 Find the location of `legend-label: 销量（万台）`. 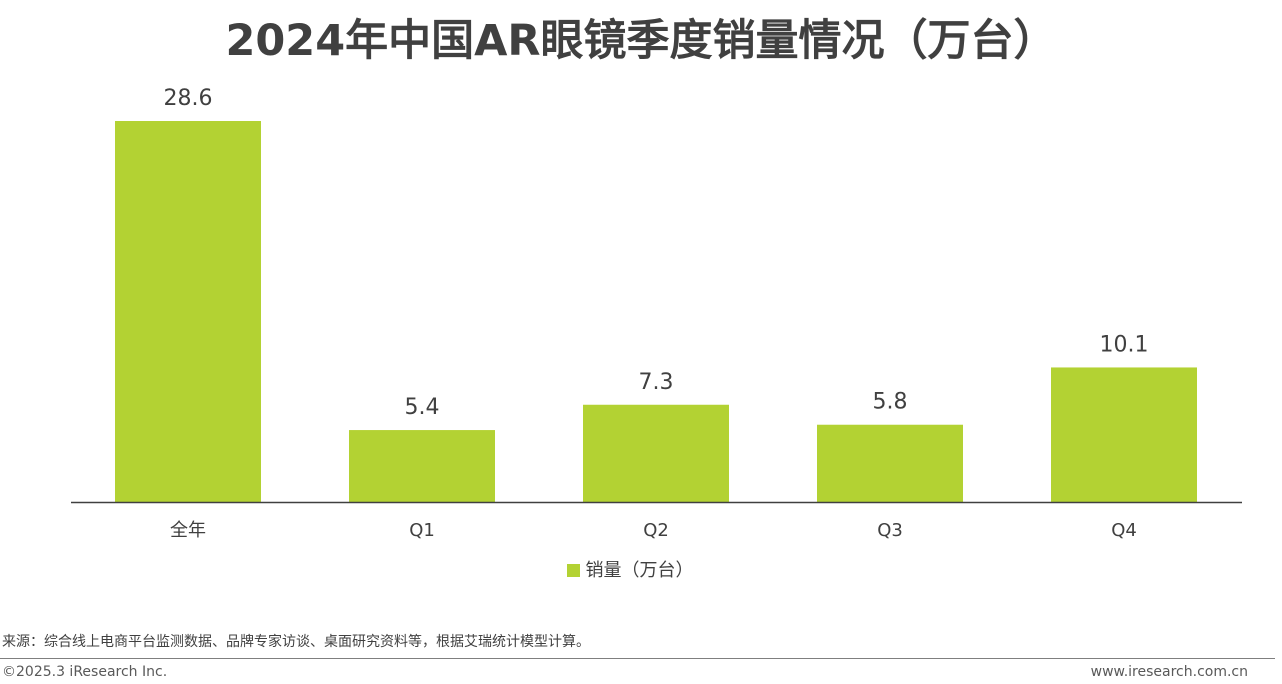

legend-label: 销量（万台） is located at coordinates (639, 570).